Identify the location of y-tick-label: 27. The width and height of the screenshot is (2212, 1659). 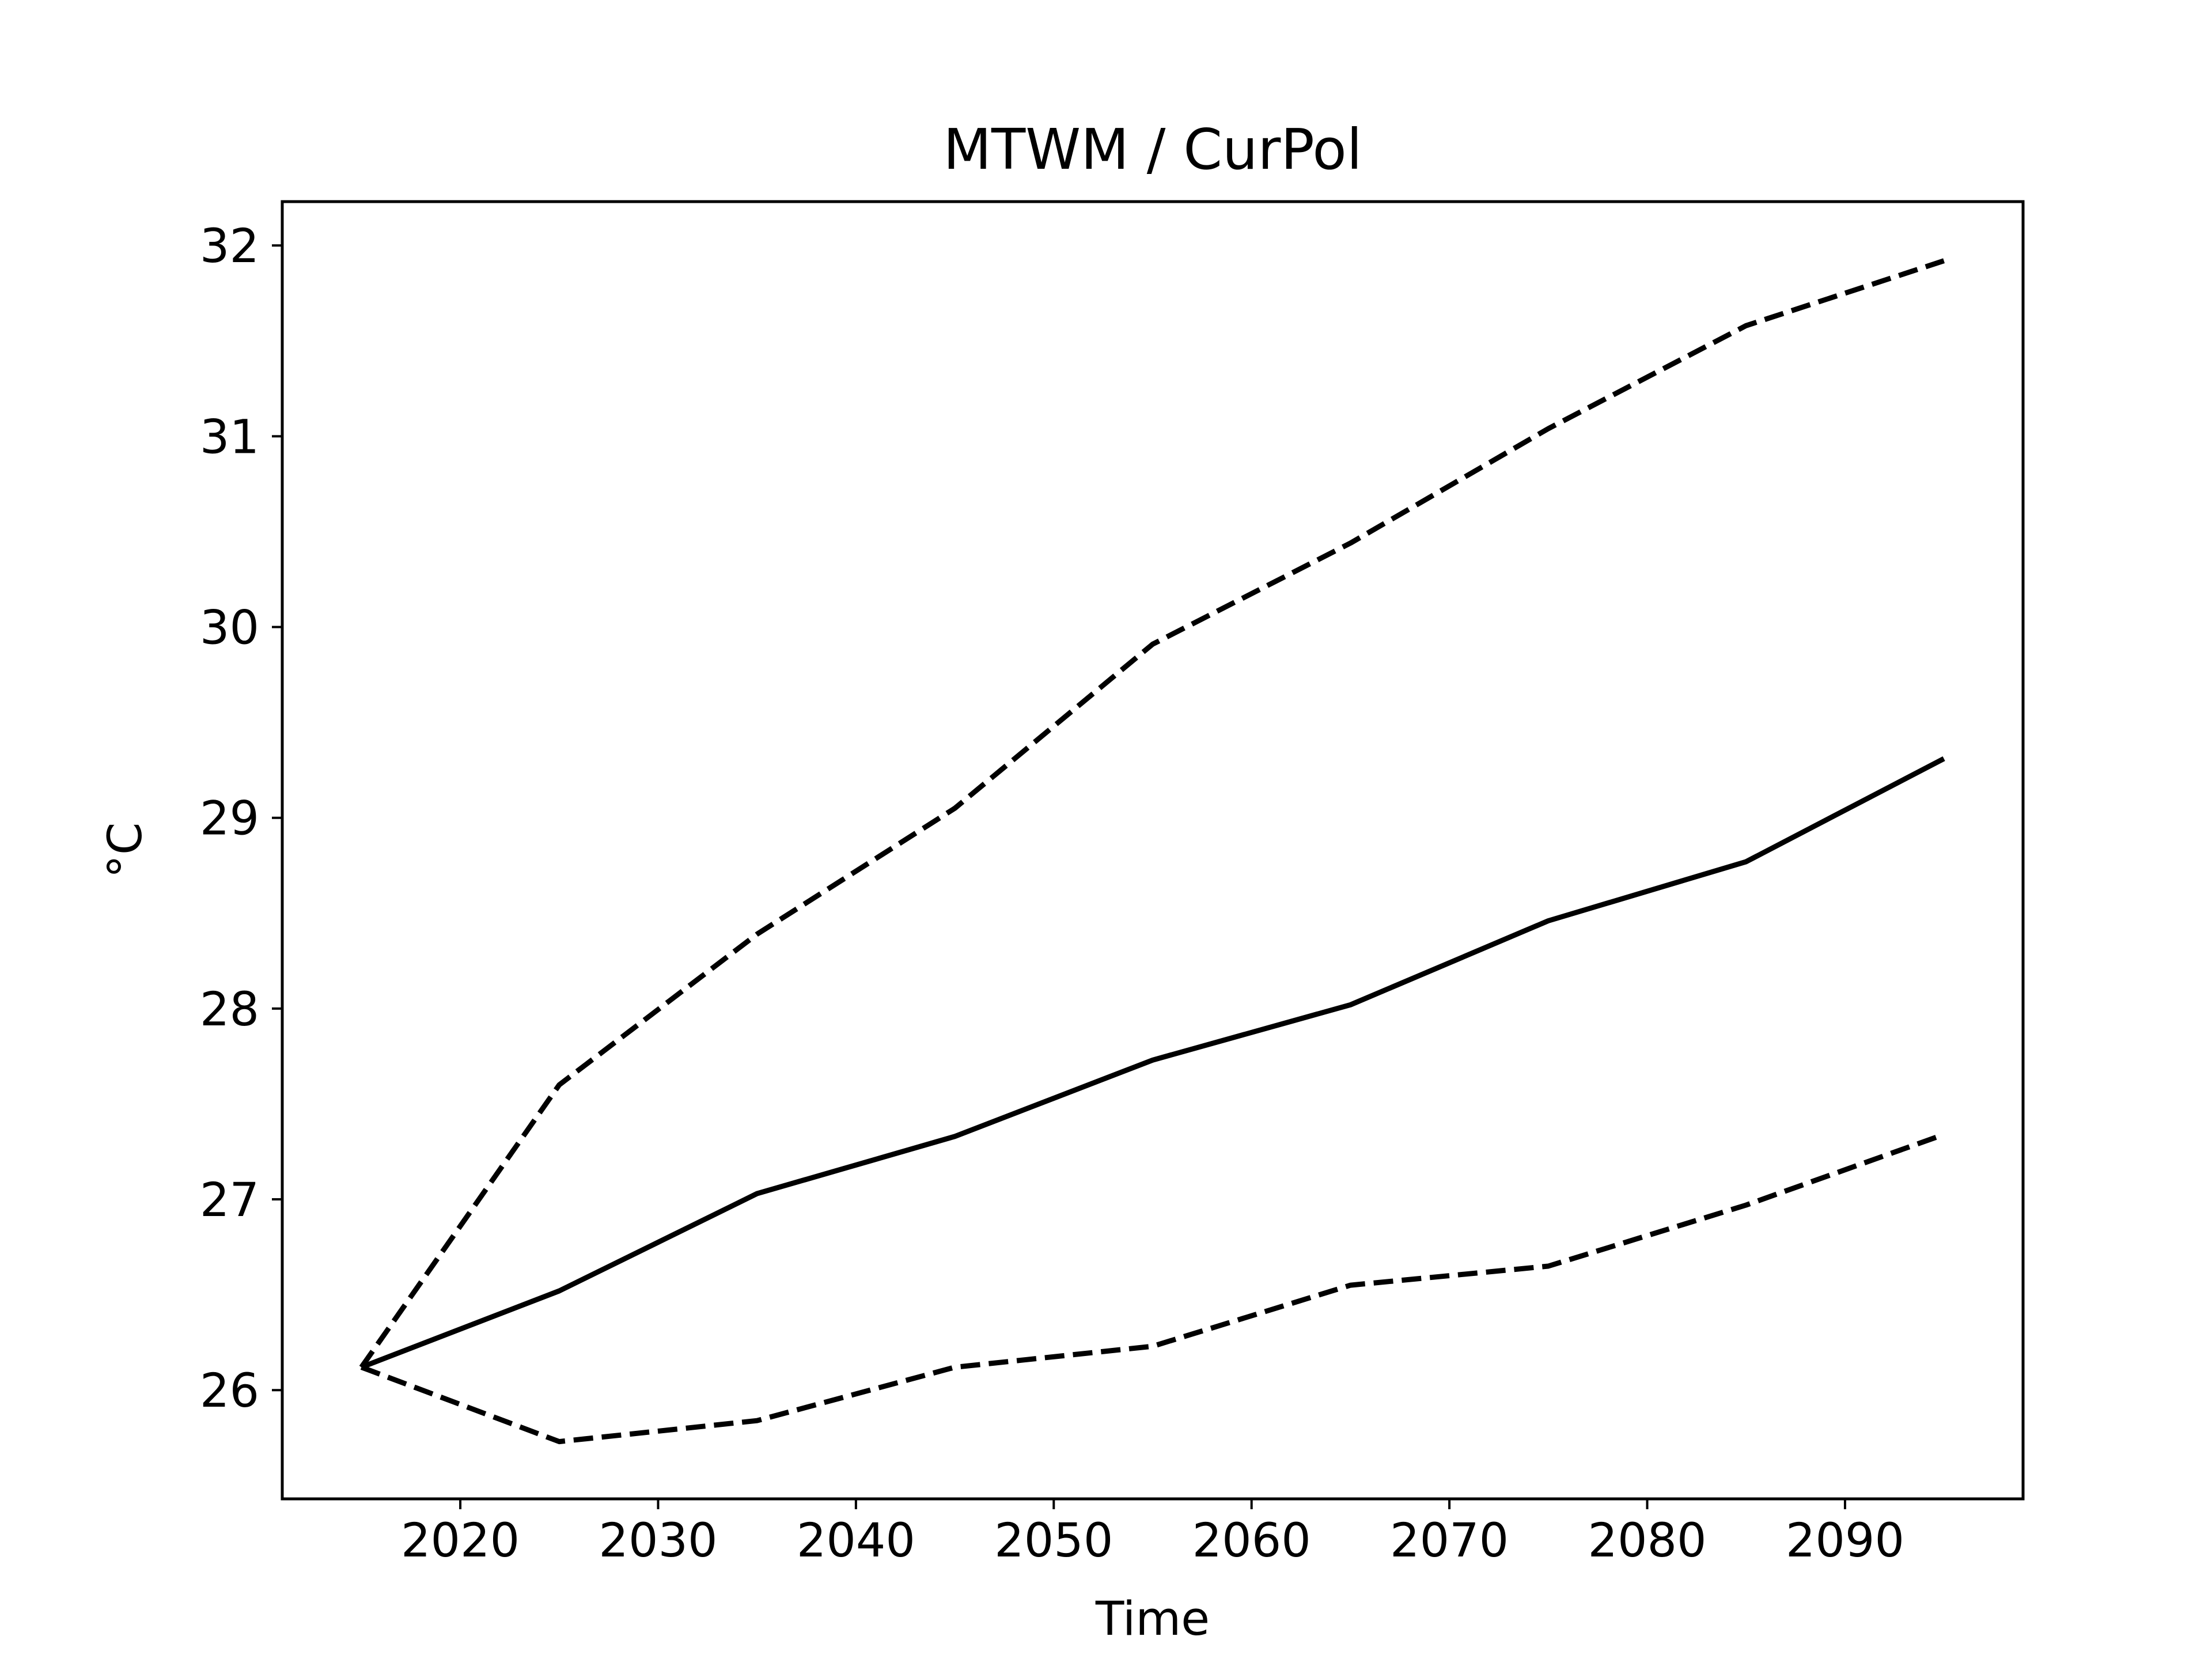
(229, 1200).